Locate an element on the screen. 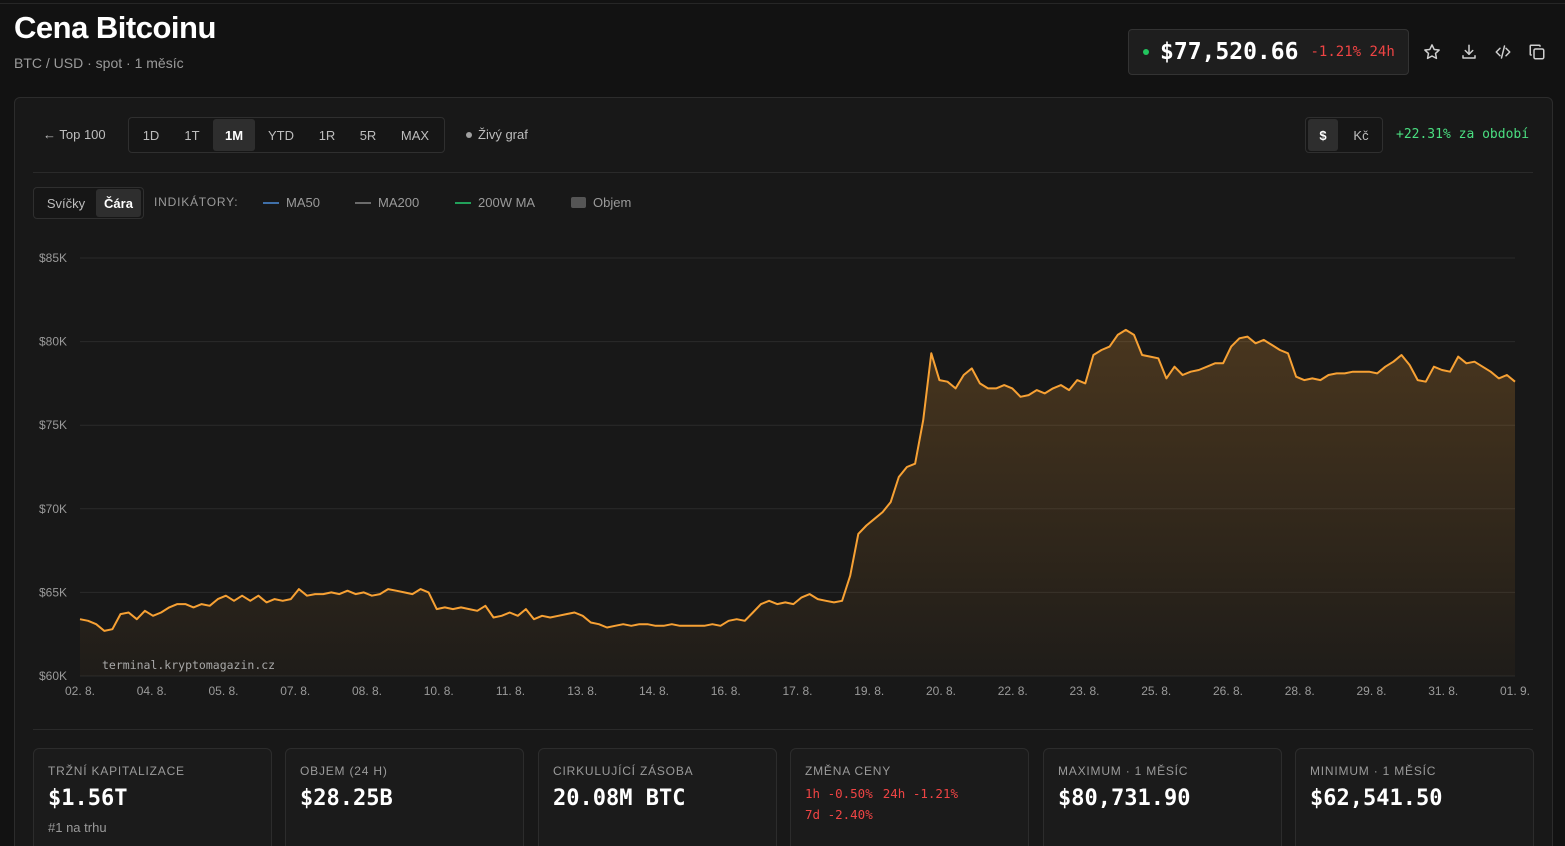 This screenshot has height=846, width=1565. stat-label: MINIMUM · 1 MĚSÍC is located at coordinates (1373, 771).